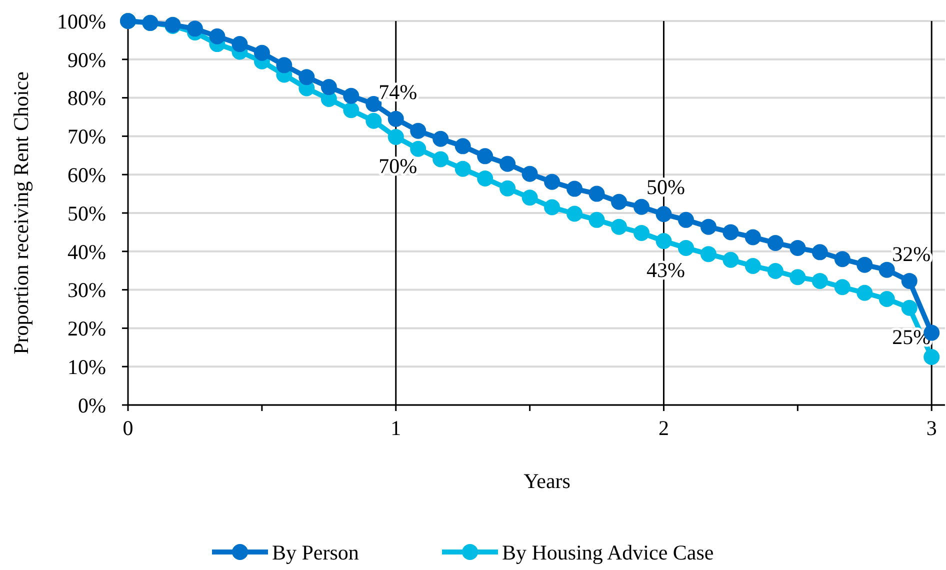  What do you see at coordinates (87, 290) in the screenshot?
I see `y-tick-label: 30%` at bounding box center [87, 290].